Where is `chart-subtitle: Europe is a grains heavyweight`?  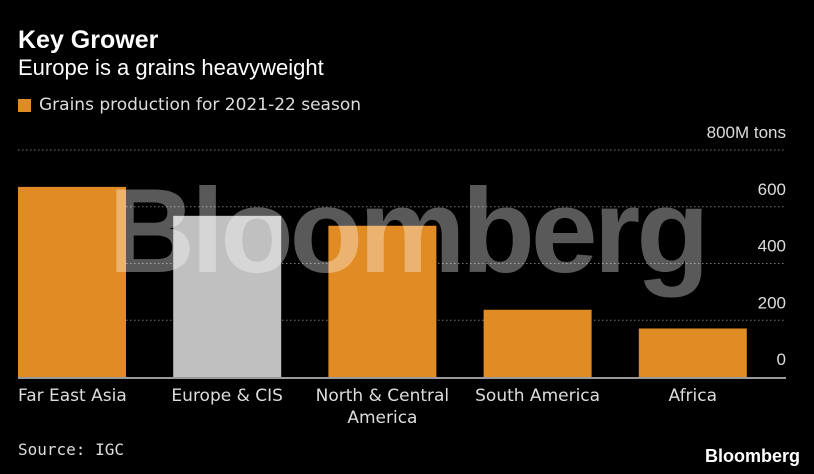 chart-subtitle: Europe is a grains heavyweight is located at coordinates (171, 67).